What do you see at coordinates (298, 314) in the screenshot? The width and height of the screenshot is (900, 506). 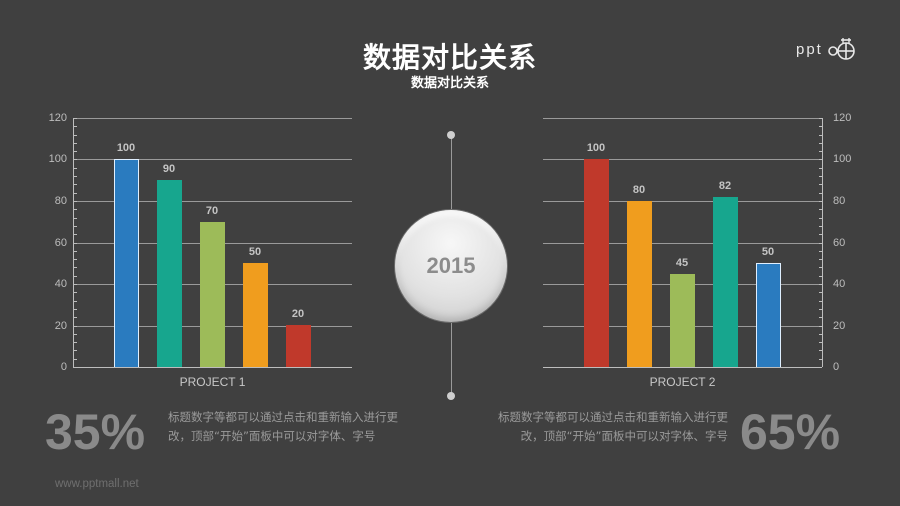 I see `bar-value-label: 20` at bounding box center [298, 314].